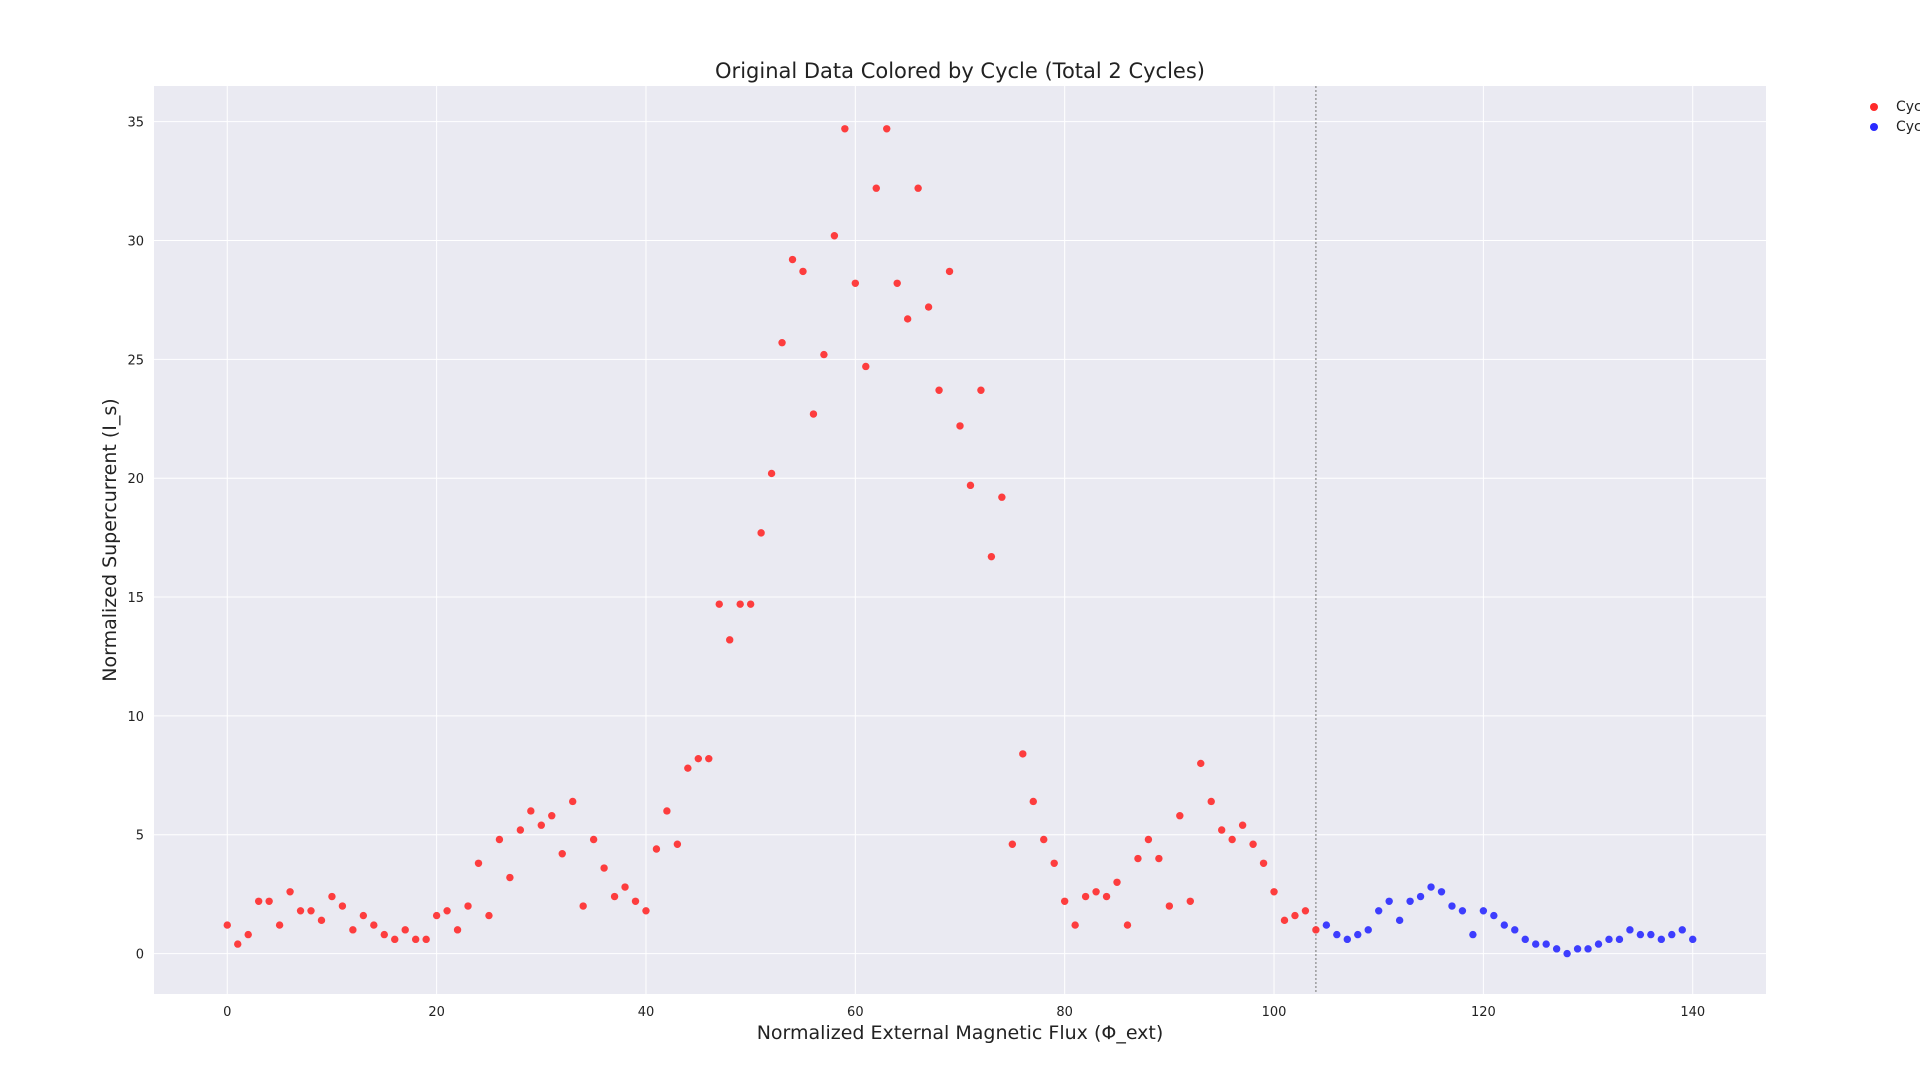  What do you see at coordinates (135, 360) in the screenshot?
I see `y-tick-label: 25` at bounding box center [135, 360].